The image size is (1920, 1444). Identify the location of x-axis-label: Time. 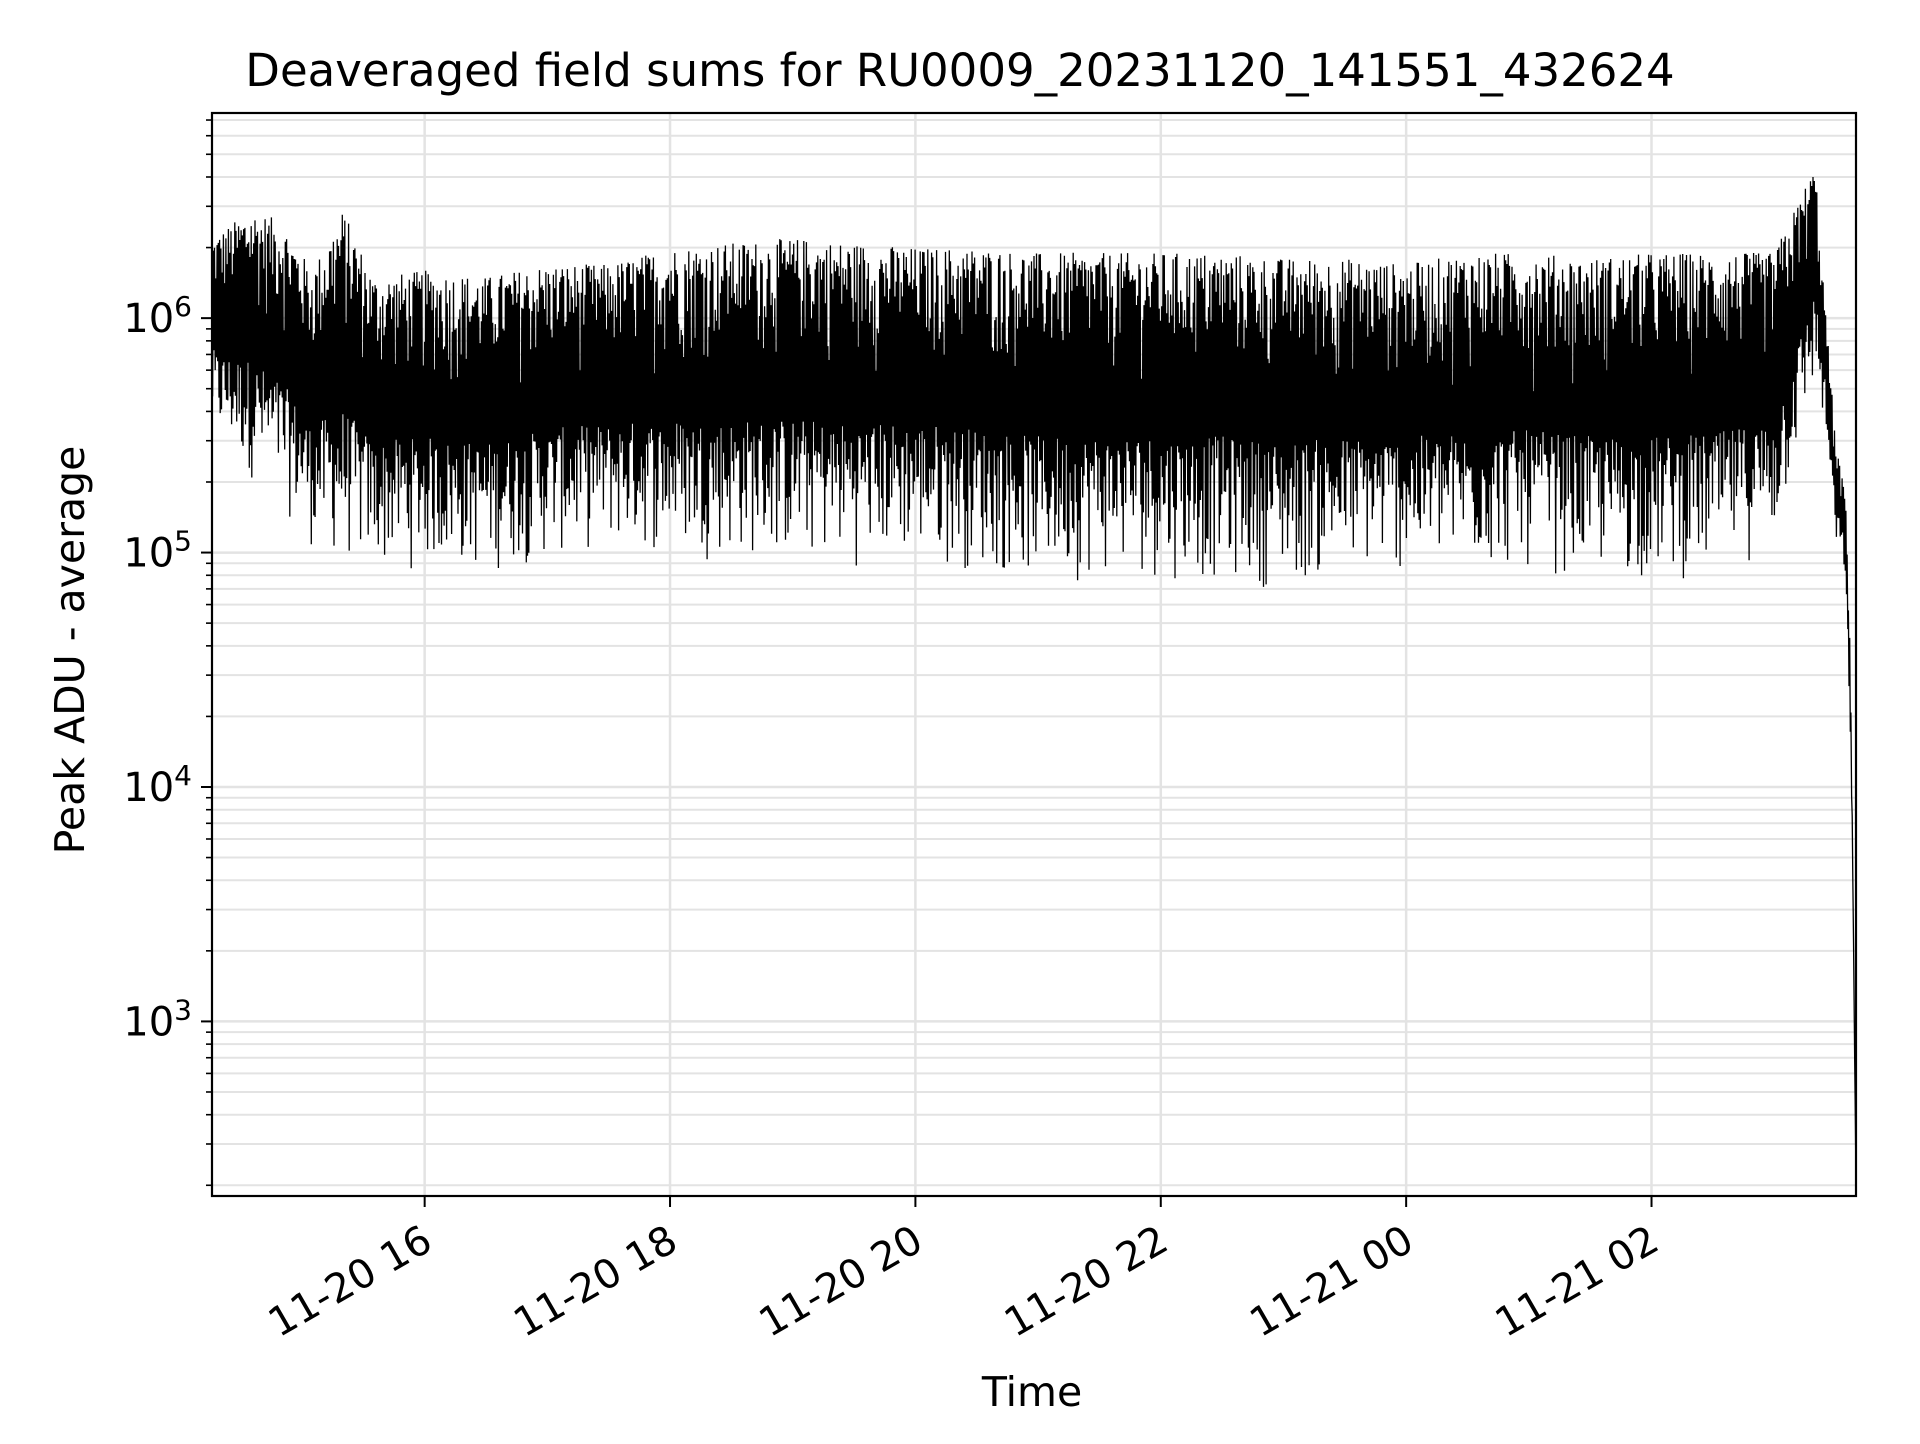
(1032, 1392).